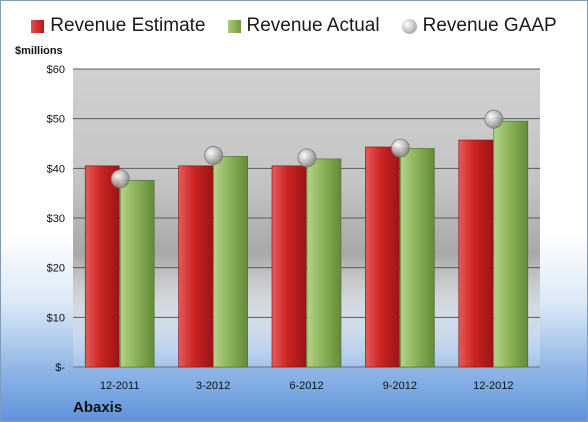  I want to click on legend-swatch-actual, so click(234, 26).